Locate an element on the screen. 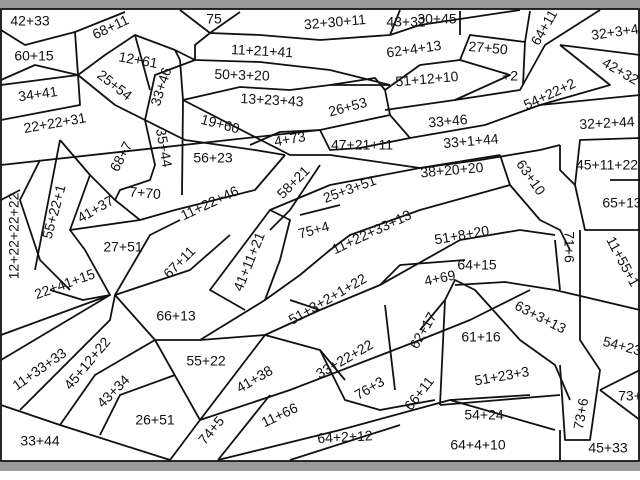 The width and height of the screenshot is (640, 480). region-sum-label: 25+3+51 is located at coordinates (350, 189).